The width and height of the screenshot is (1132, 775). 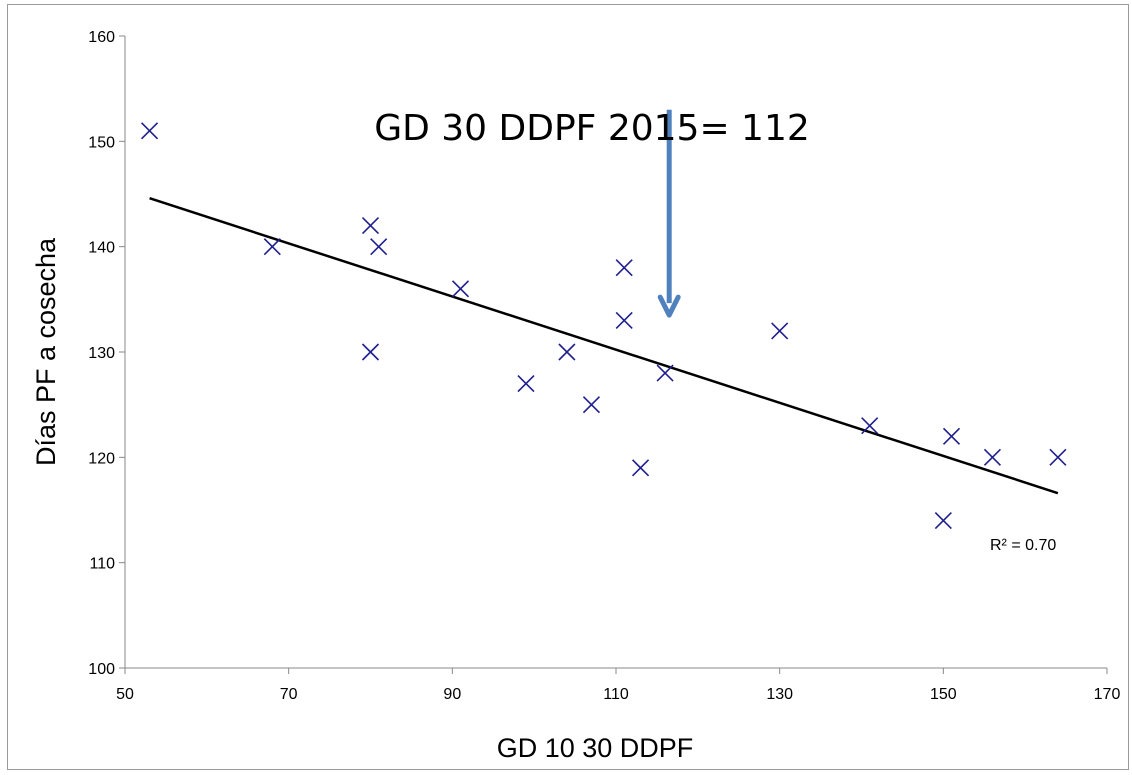 What do you see at coordinates (669, 213) in the screenshot?
I see `annotation-group` at bounding box center [669, 213].